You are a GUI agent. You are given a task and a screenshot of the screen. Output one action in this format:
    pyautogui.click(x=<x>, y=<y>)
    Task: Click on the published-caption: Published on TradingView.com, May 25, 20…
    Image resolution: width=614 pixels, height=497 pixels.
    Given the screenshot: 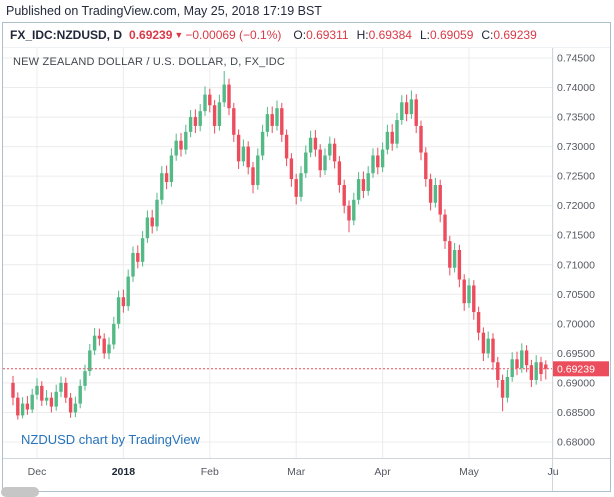 What is the action you would take?
    pyautogui.click(x=164, y=11)
    